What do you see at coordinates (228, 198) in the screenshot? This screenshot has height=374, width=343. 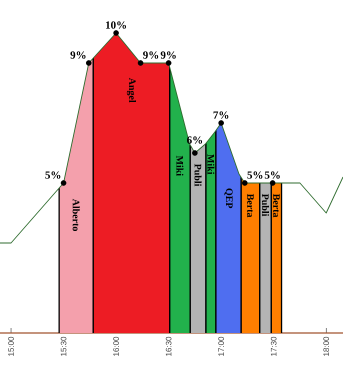 I see `band-label: QEP` at bounding box center [228, 198].